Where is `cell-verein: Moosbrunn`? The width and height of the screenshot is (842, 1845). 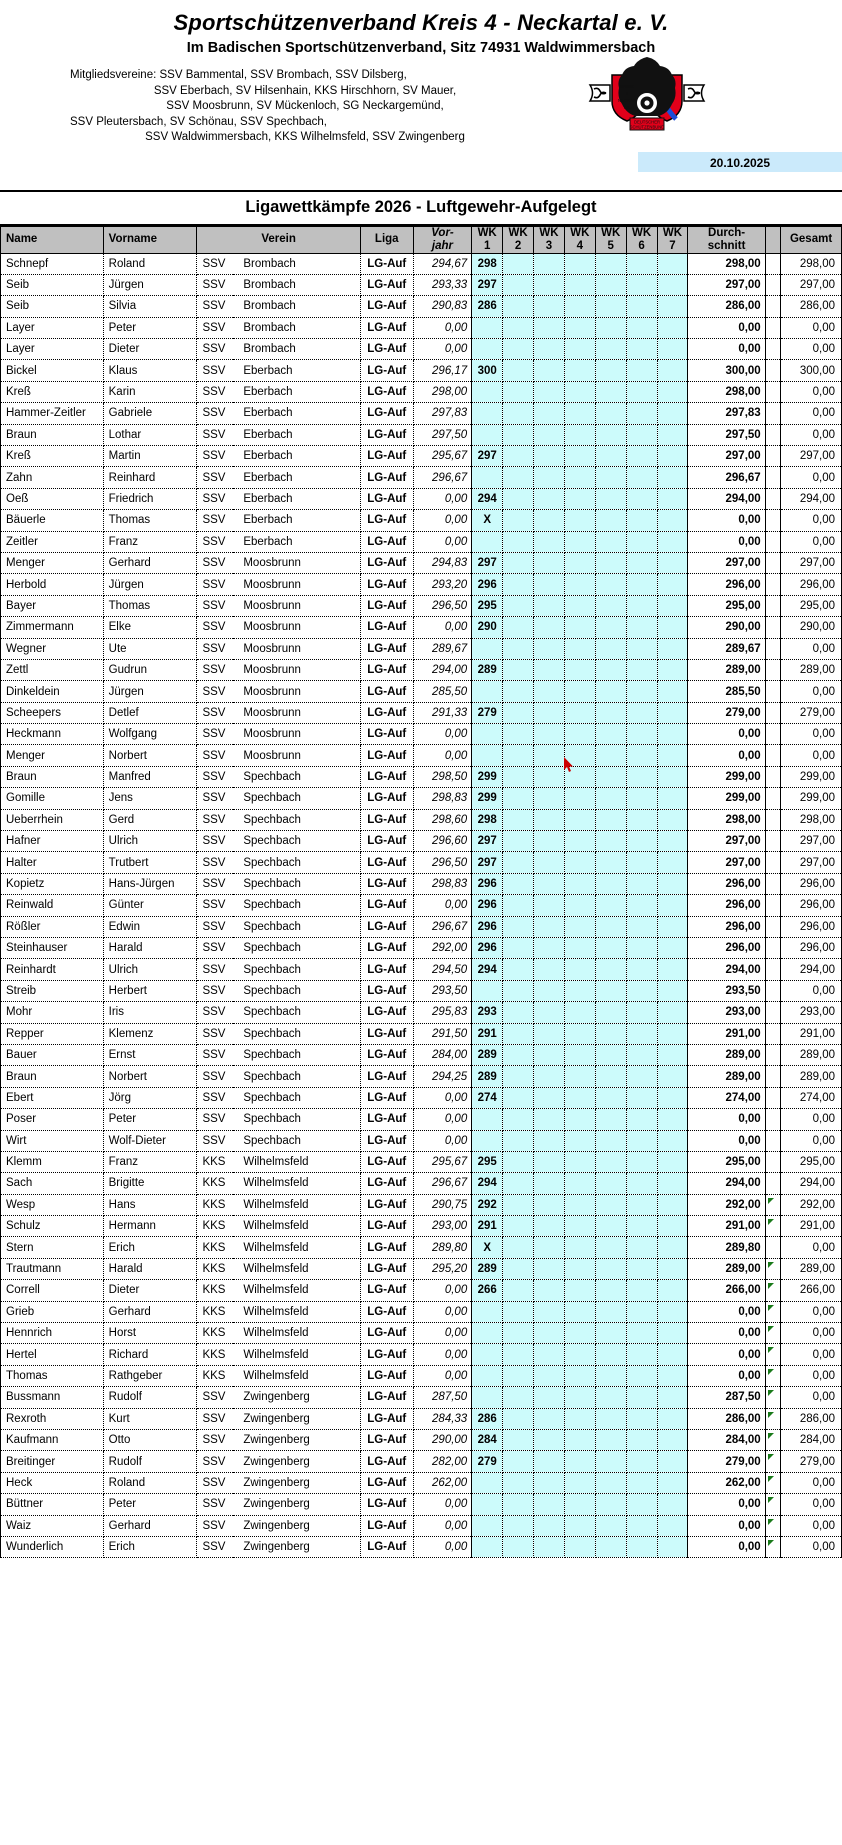
cell-verein: Moosbrunn is located at coordinates (297, 584).